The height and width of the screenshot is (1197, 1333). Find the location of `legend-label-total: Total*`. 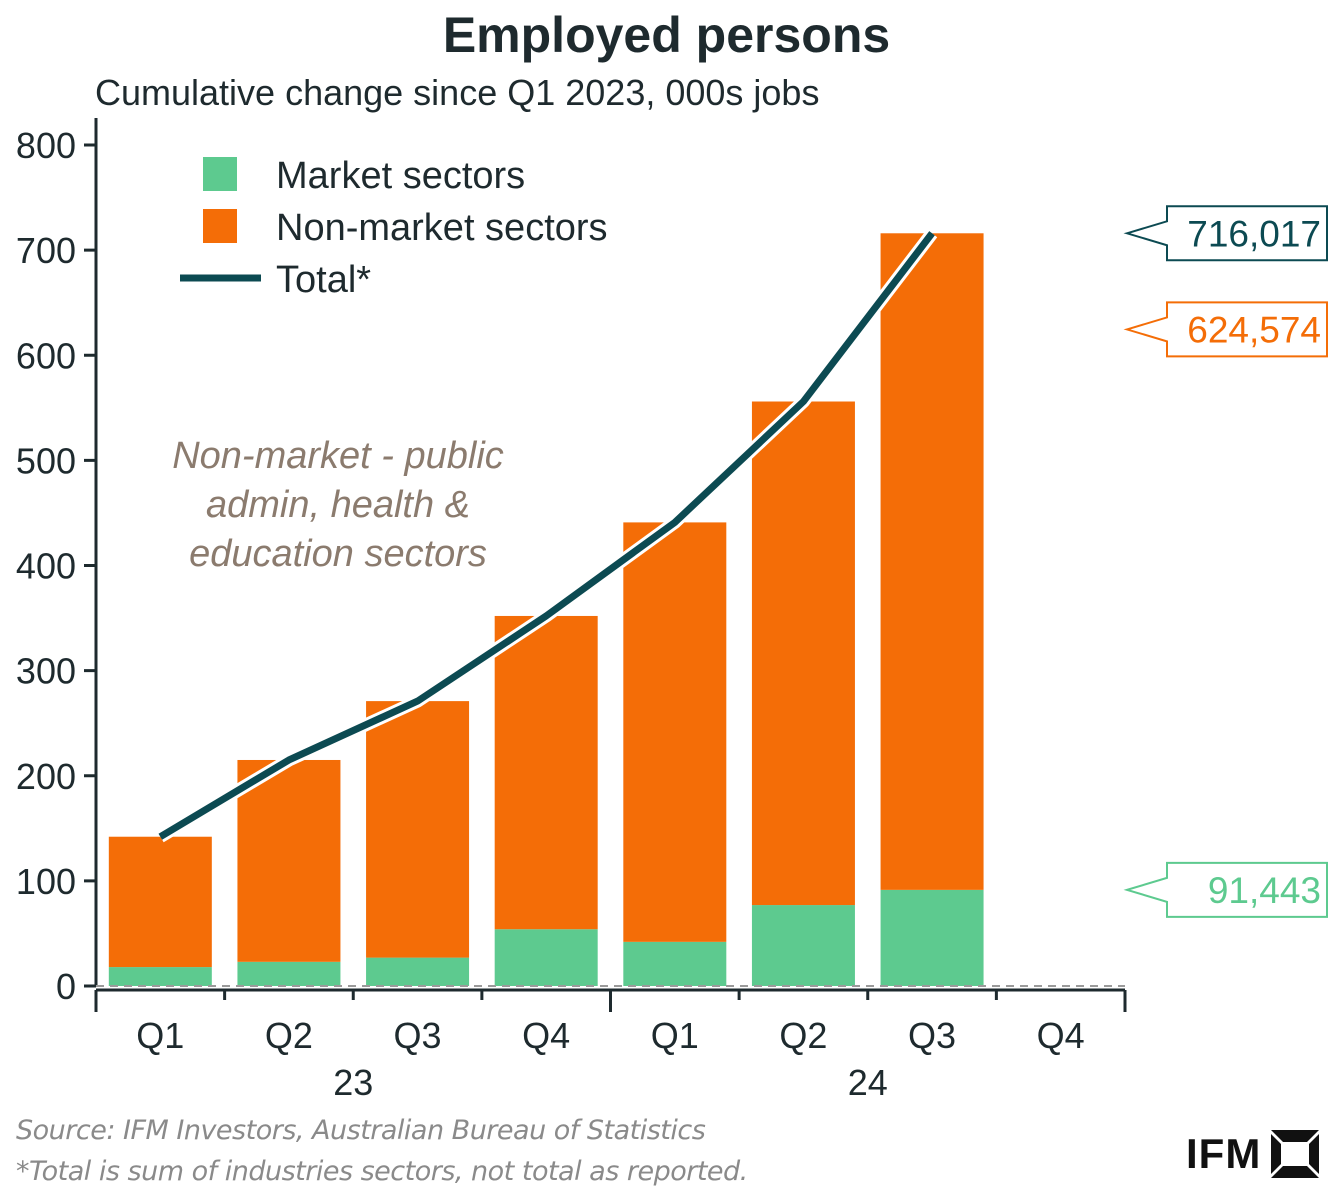

legend-label-total: Total* is located at coordinates (323, 280).